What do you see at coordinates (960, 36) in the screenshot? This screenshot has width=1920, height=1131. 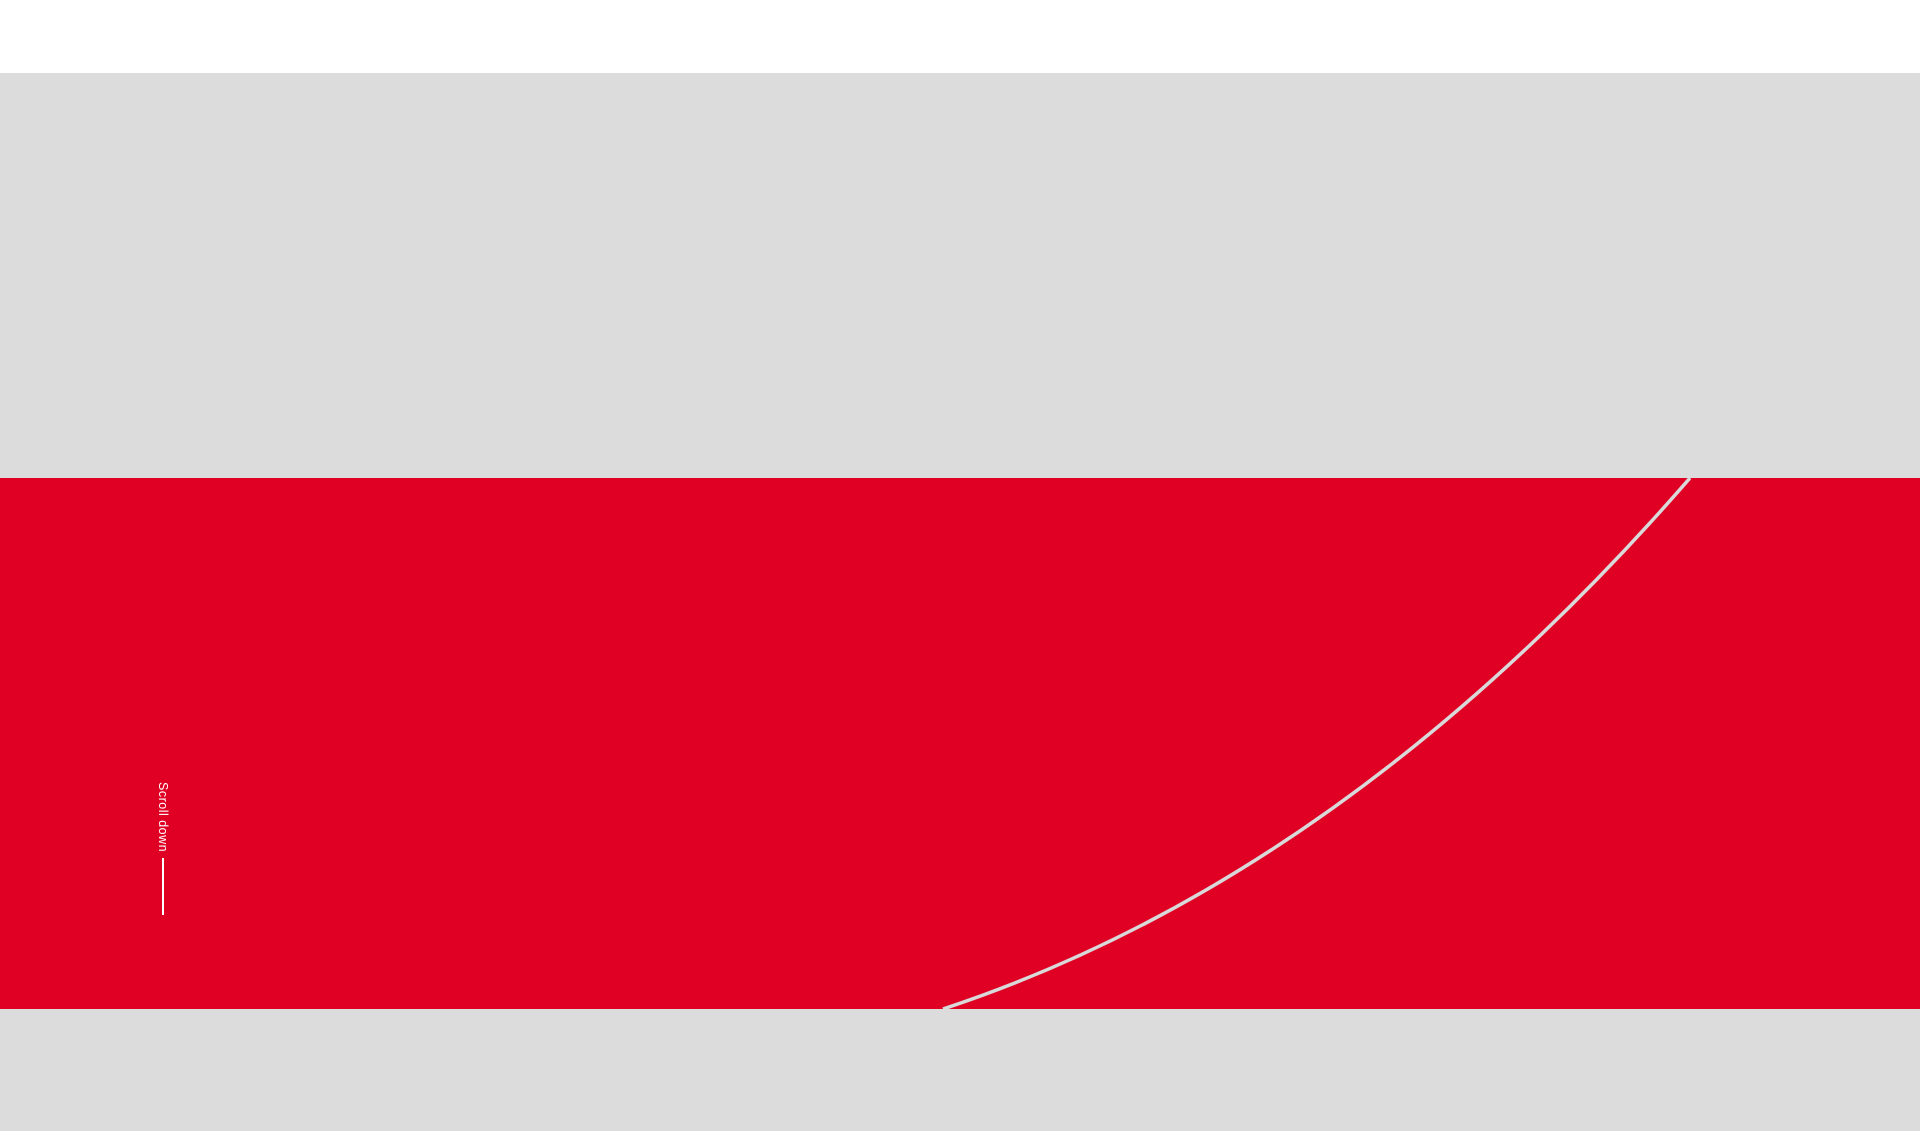 I see `top-white-band` at bounding box center [960, 36].